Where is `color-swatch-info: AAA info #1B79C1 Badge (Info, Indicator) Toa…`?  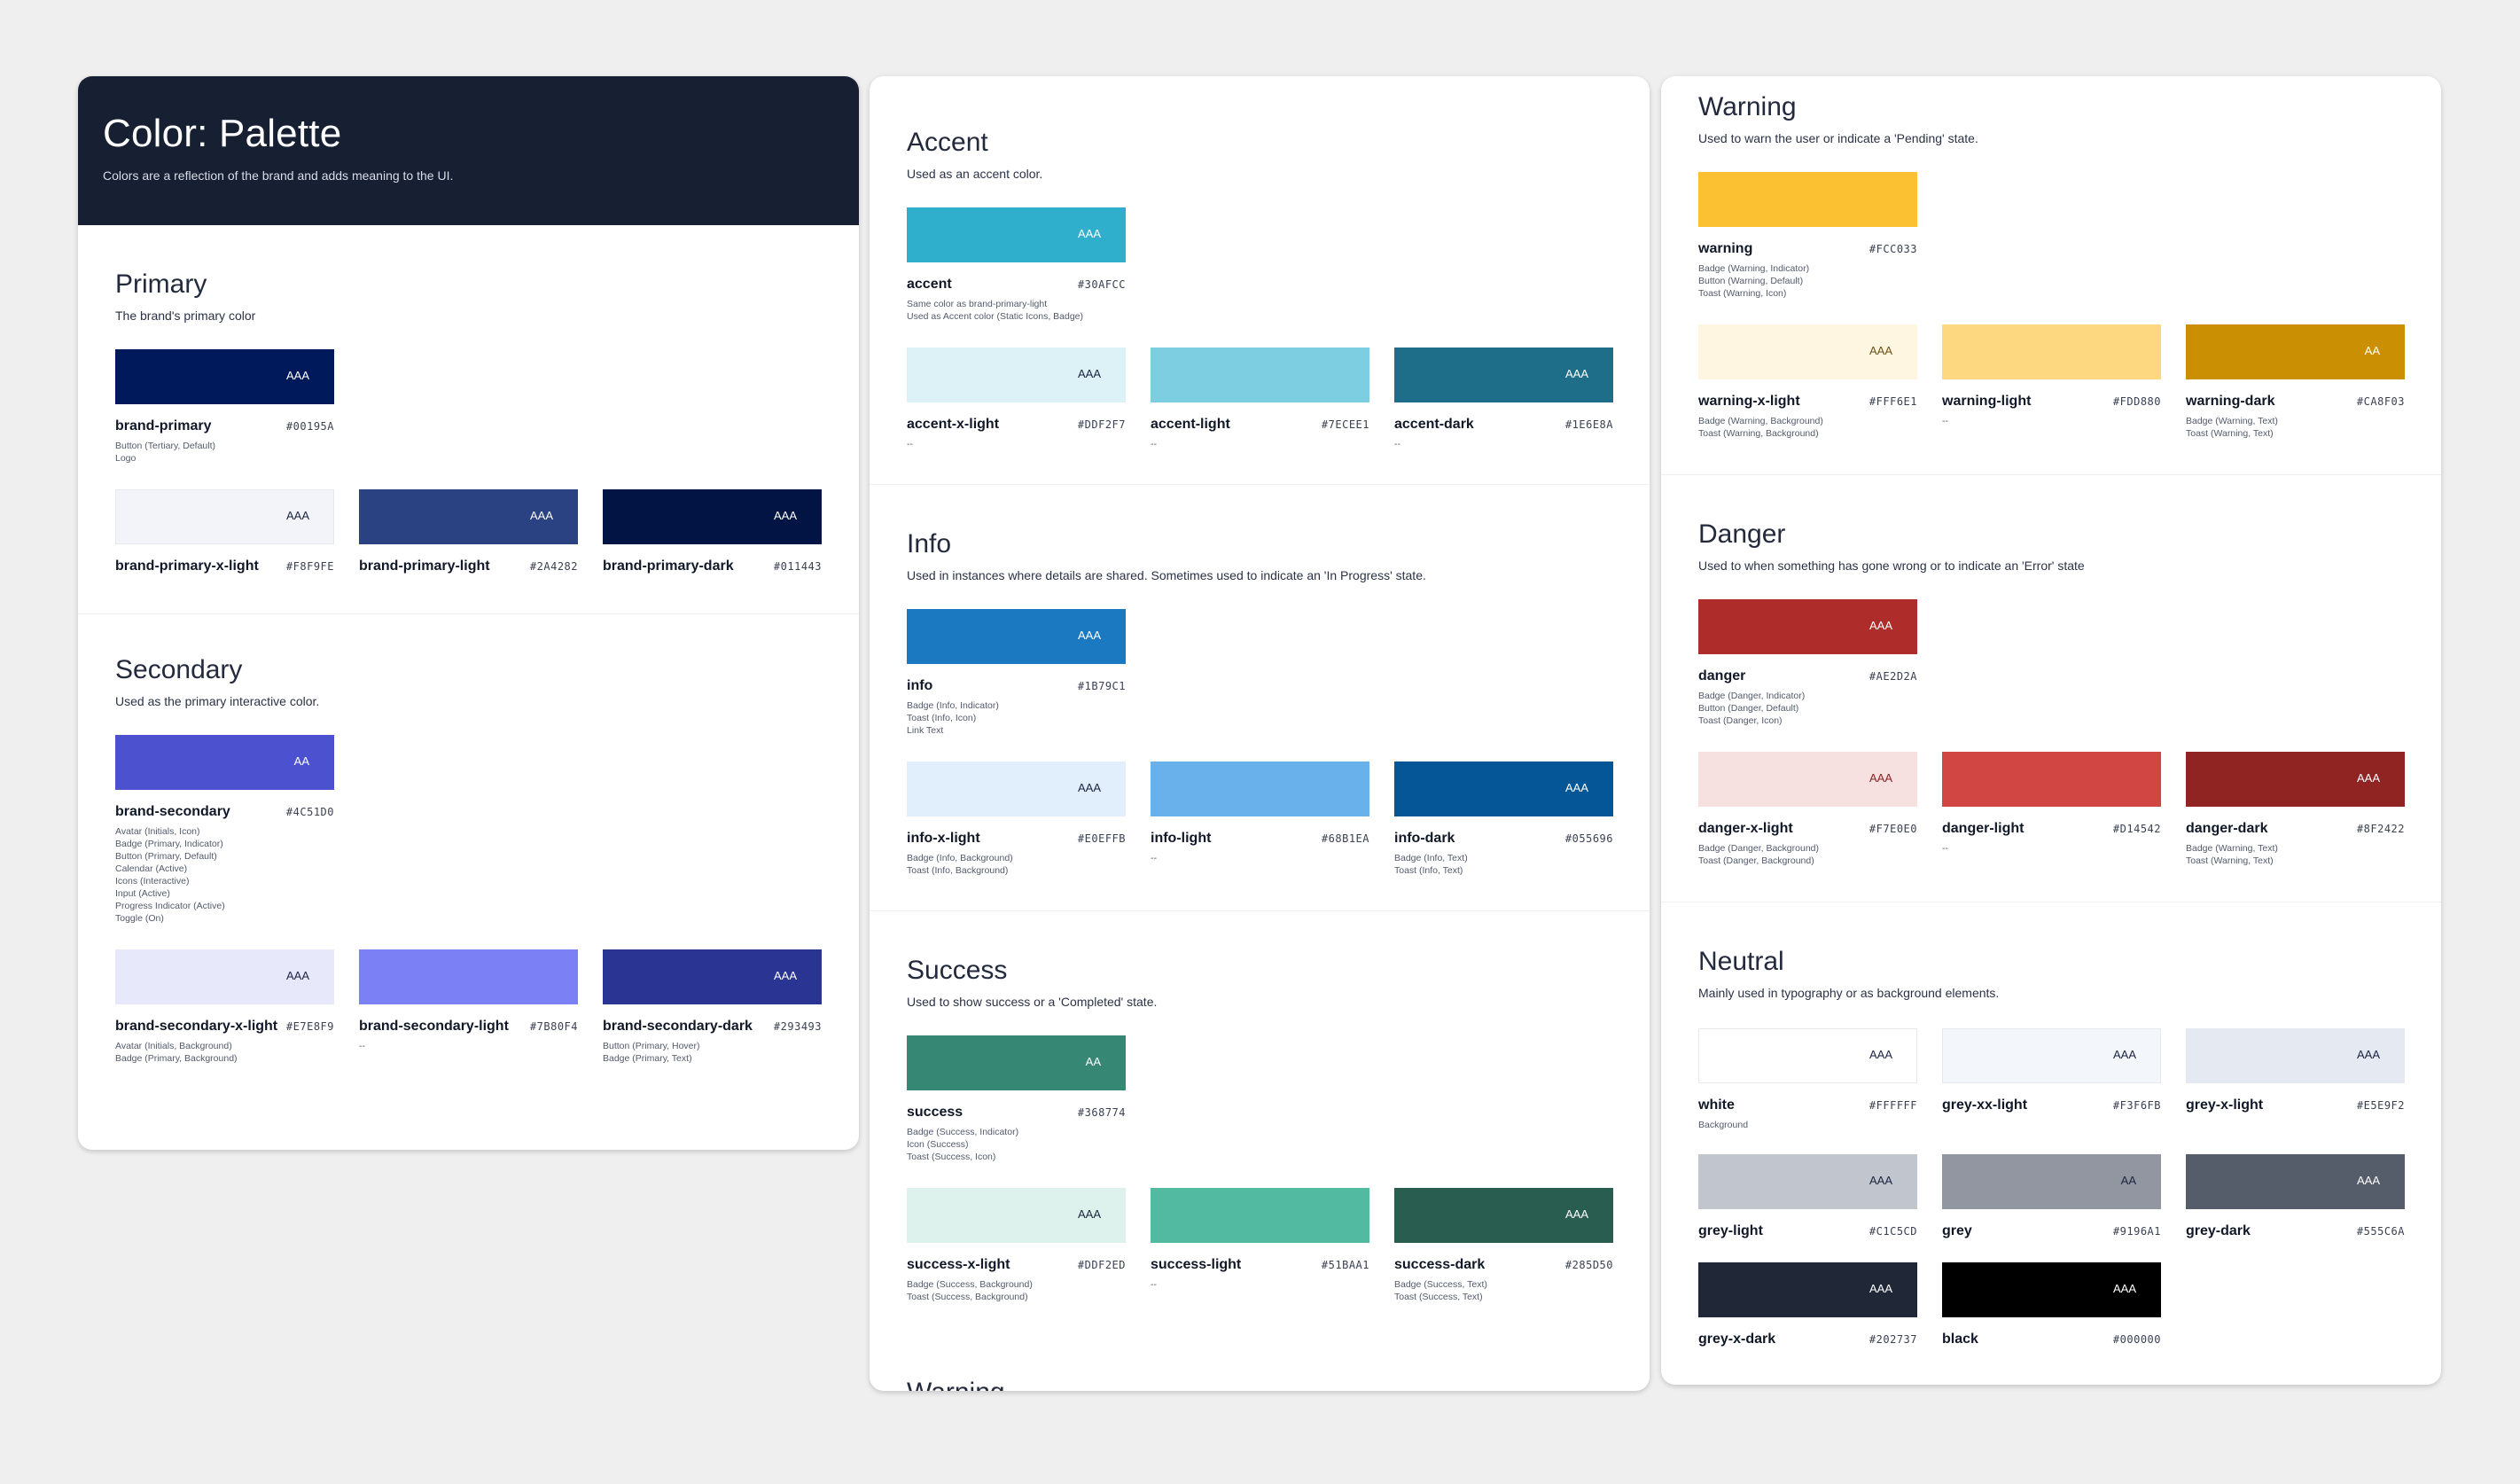 color-swatch-info: AAA info #1B79C1 Badge (Info, Indicator) Toa… is located at coordinates (1016, 673).